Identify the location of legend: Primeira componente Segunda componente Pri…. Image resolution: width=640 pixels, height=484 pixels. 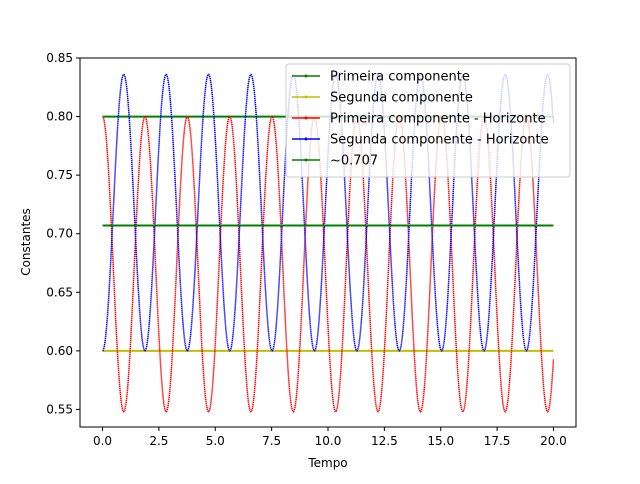
(428, 120).